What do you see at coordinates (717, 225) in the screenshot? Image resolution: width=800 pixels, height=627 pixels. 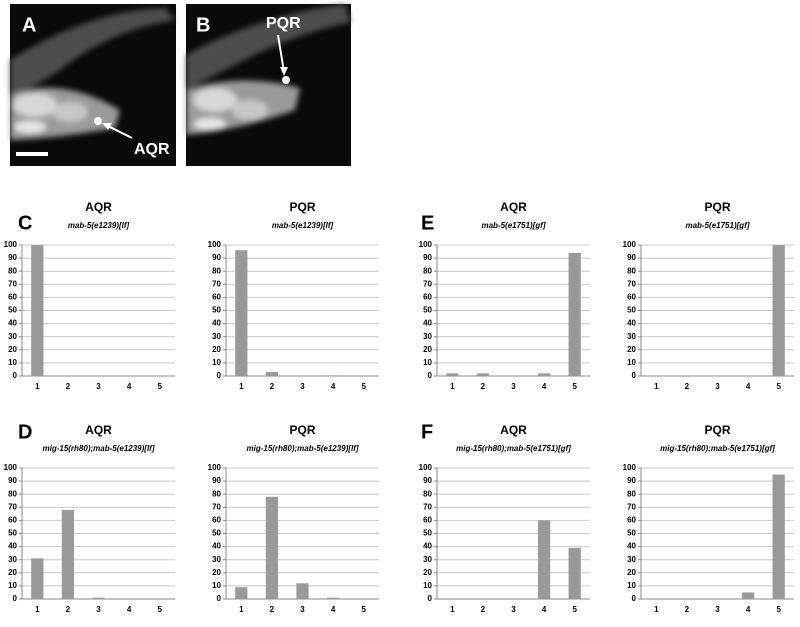 I see `chart-subtitle: mab-5(e1751)[gf]` at bounding box center [717, 225].